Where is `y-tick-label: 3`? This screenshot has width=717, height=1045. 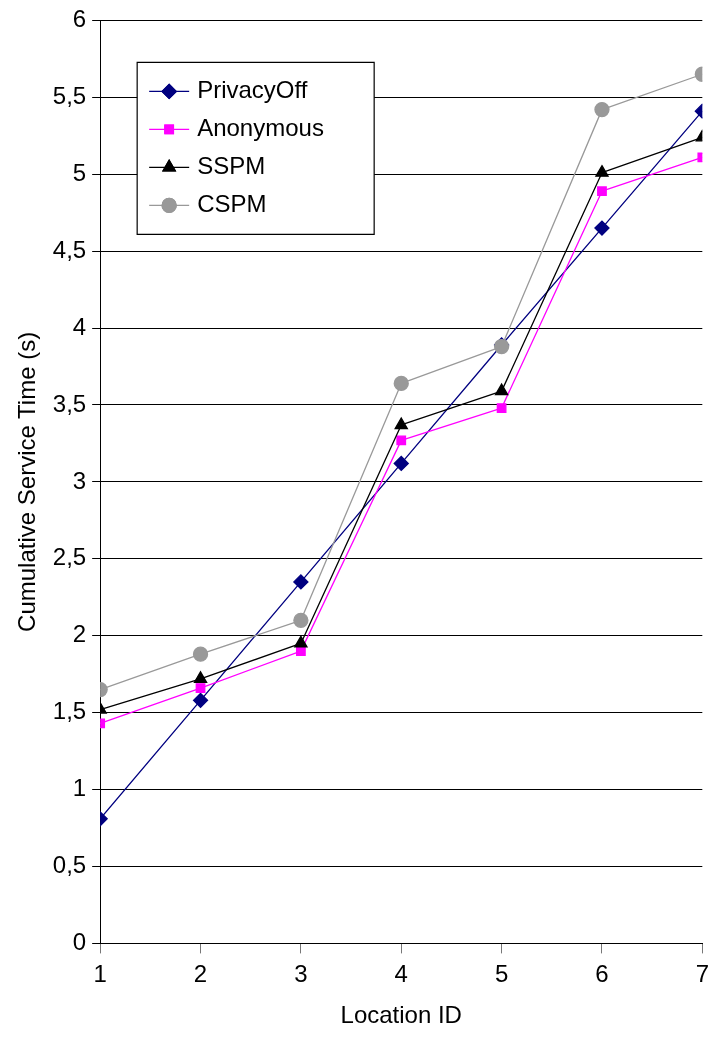
y-tick-label: 3 is located at coordinates (79, 480).